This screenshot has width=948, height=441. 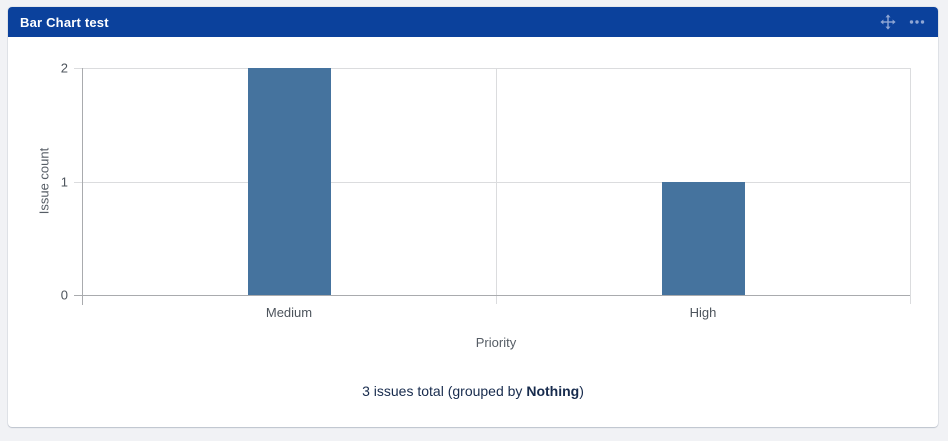 What do you see at coordinates (553, 391) in the screenshot?
I see `chart-summary-groupby: Nothing` at bounding box center [553, 391].